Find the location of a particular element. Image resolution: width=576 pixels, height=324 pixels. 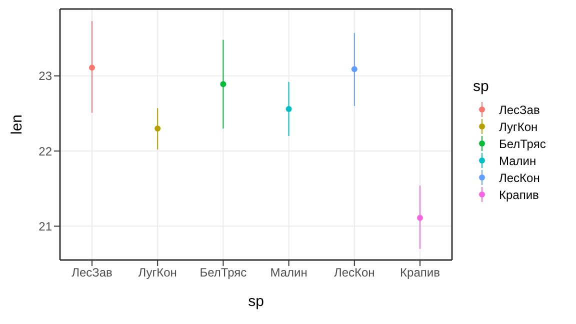

y-tick-label: 21 is located at coordinates (45, 226).